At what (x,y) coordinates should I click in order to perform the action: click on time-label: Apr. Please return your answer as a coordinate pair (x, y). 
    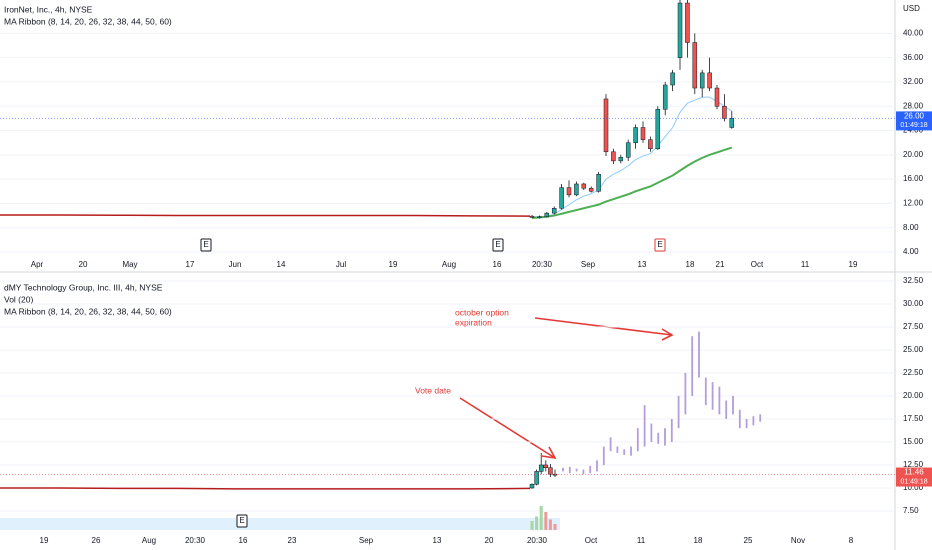
    Looking at the image, I should click on (37, 264).